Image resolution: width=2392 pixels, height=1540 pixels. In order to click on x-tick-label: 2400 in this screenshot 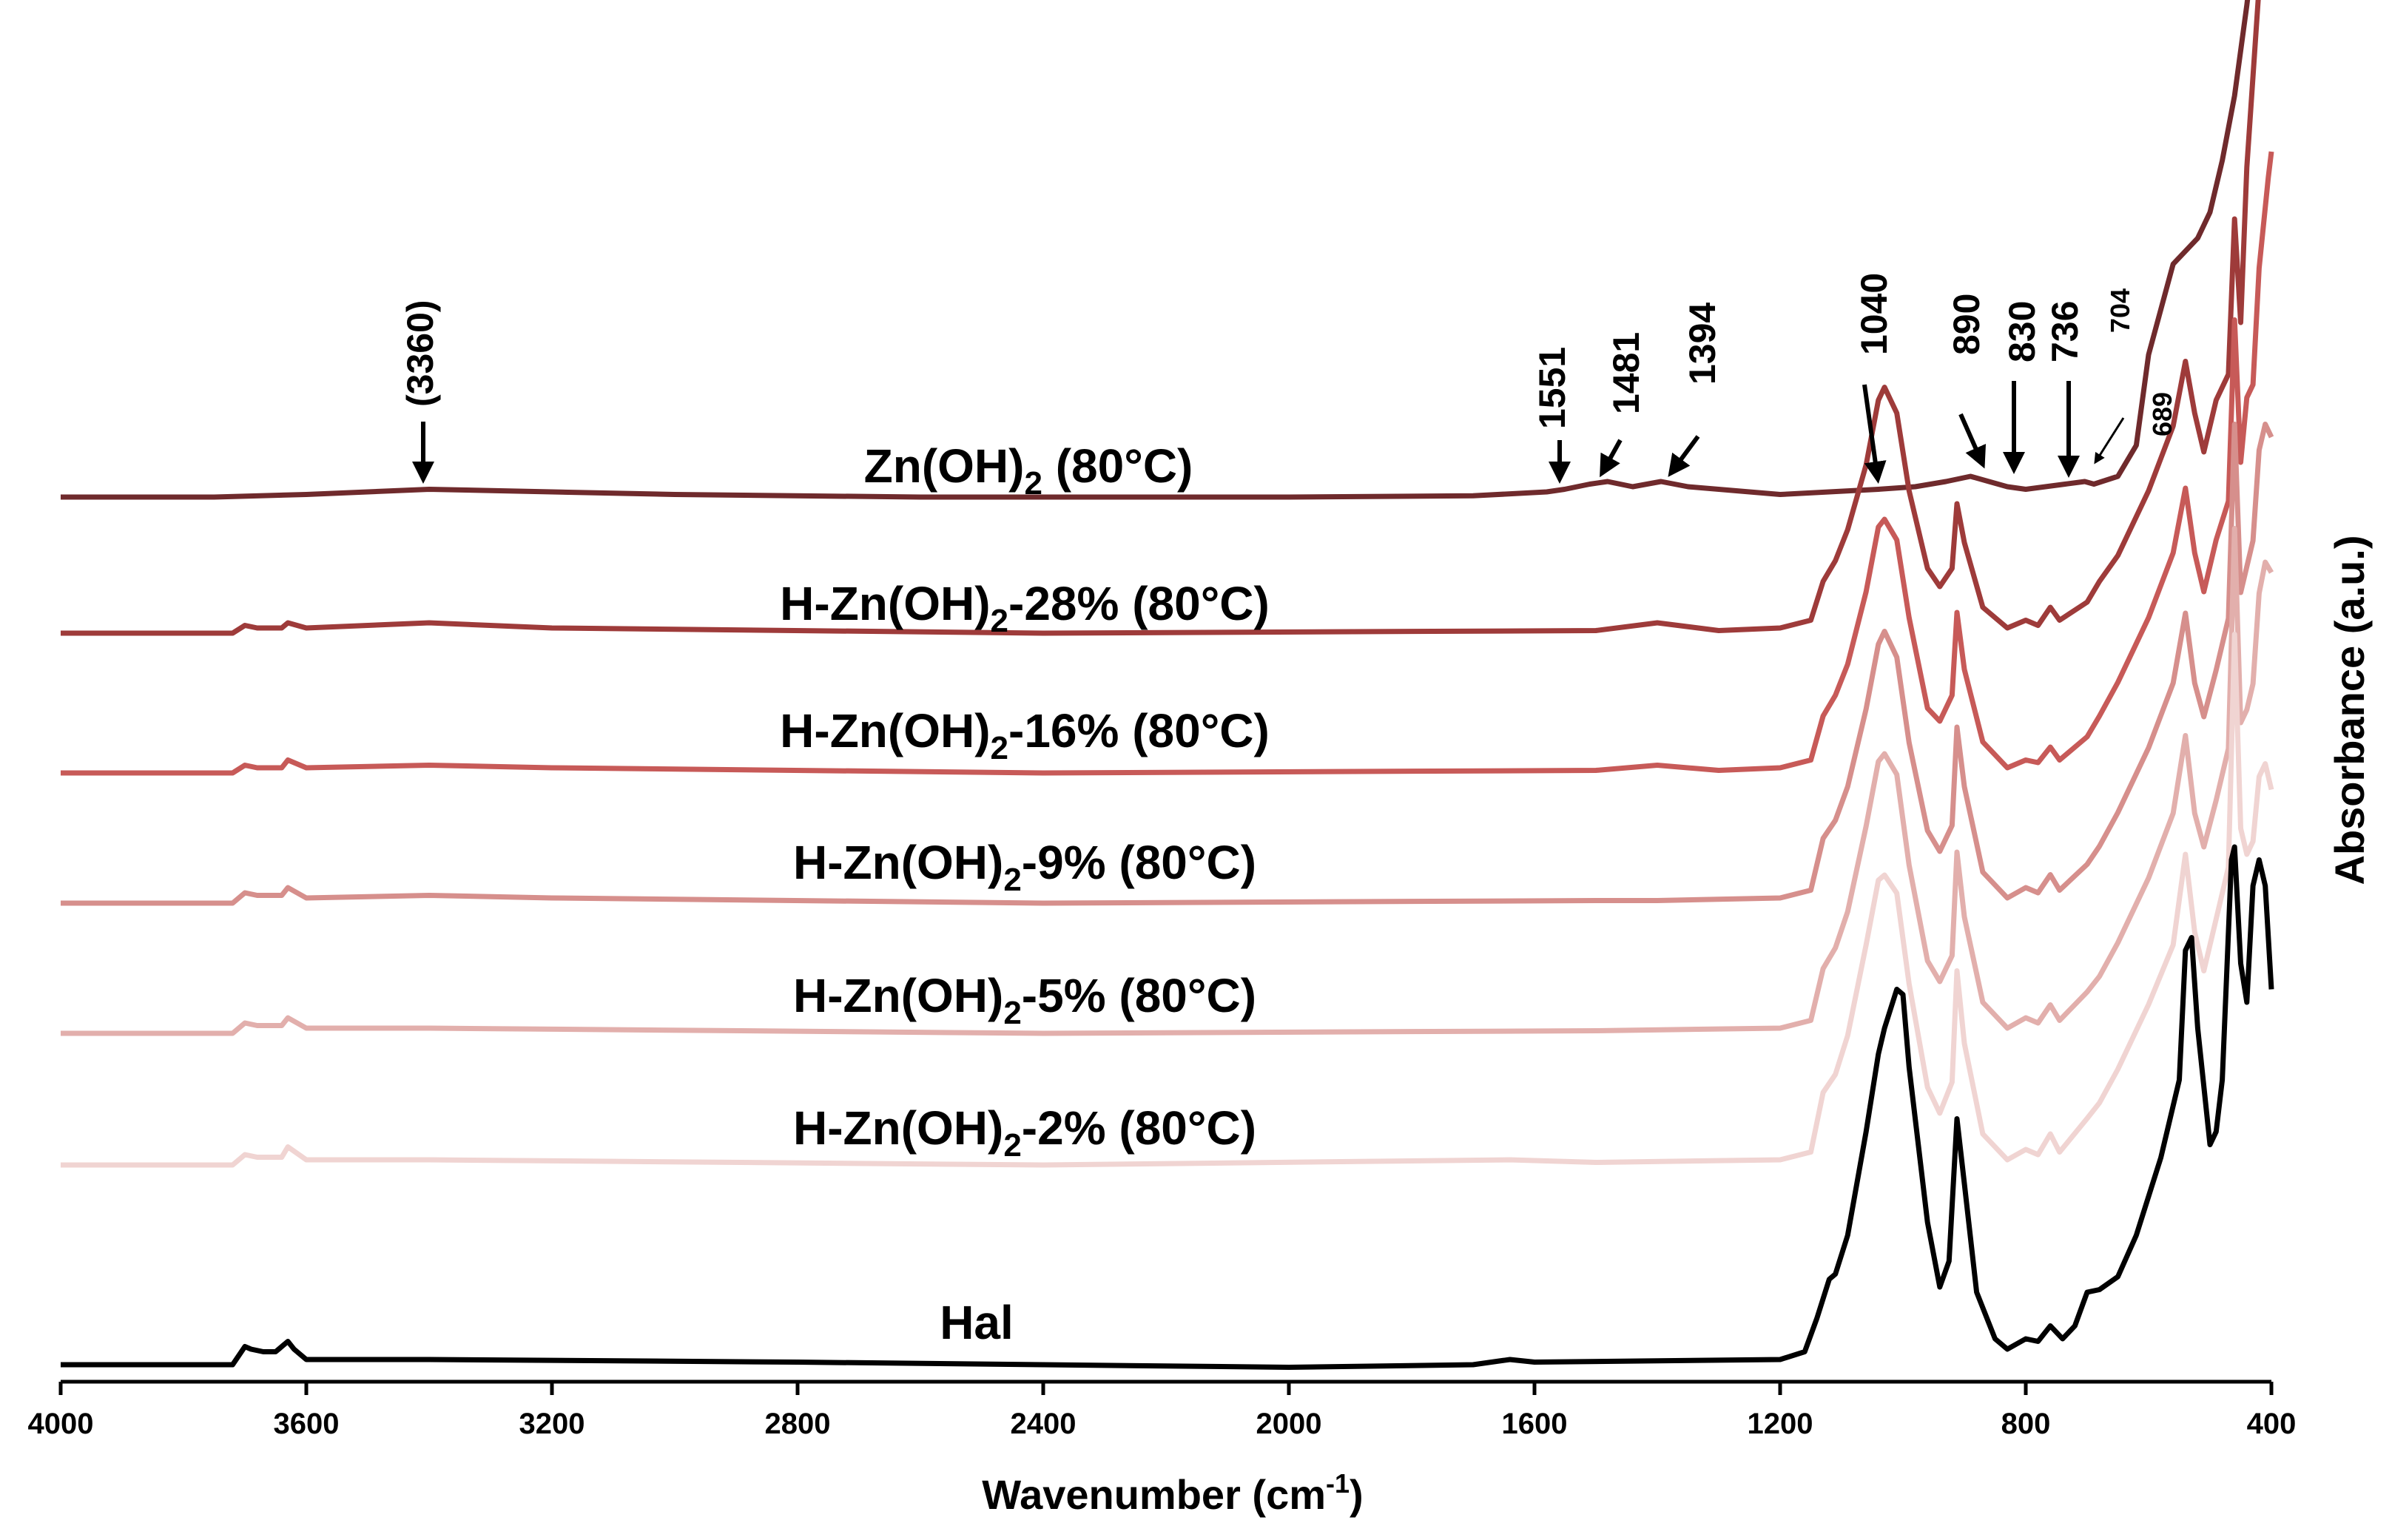, I will do `click(1044, 1424)`.